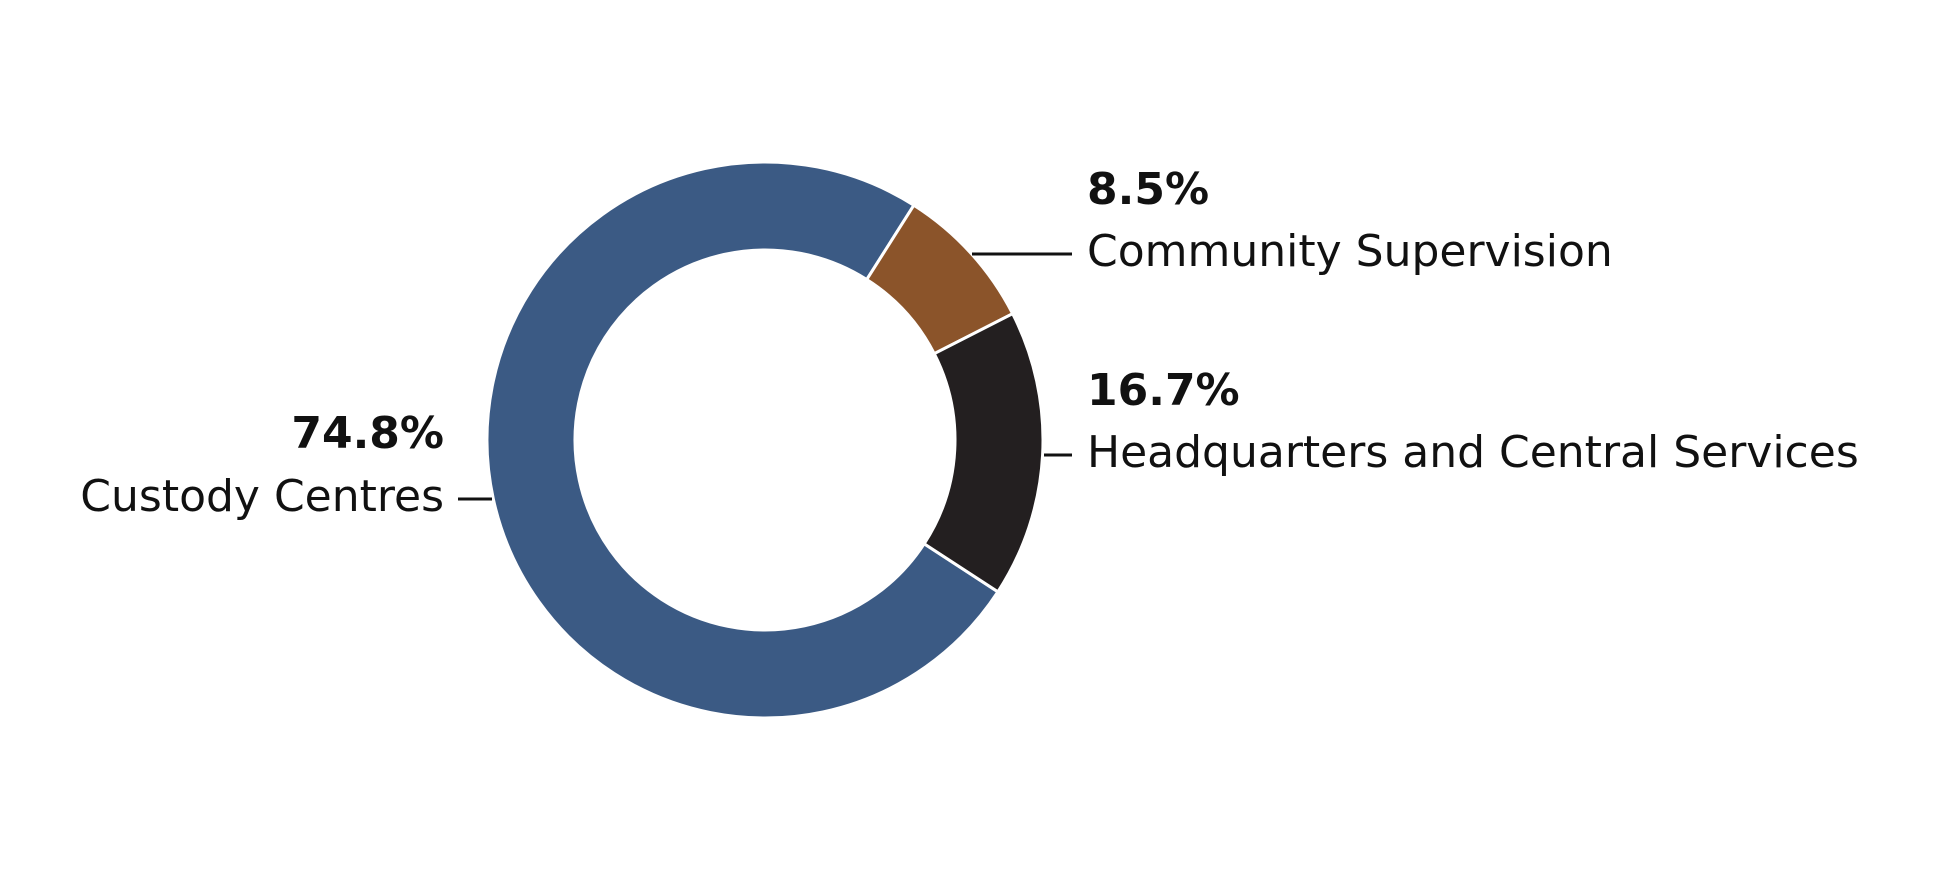 The image size is (1950, 877). What do you see at coordinates (1350, 251) in the screenshot?
I see `category-label: Community Supervision` at bounding box center [1350, 251].